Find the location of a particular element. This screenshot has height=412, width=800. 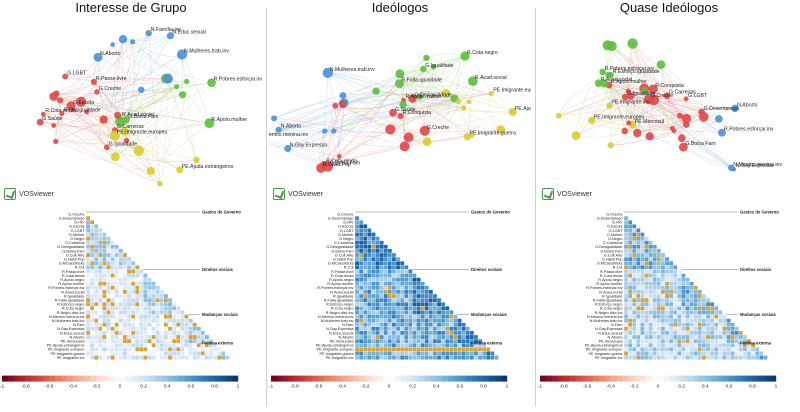

variable-label: G.HIV is located at coordinates (348, 223).